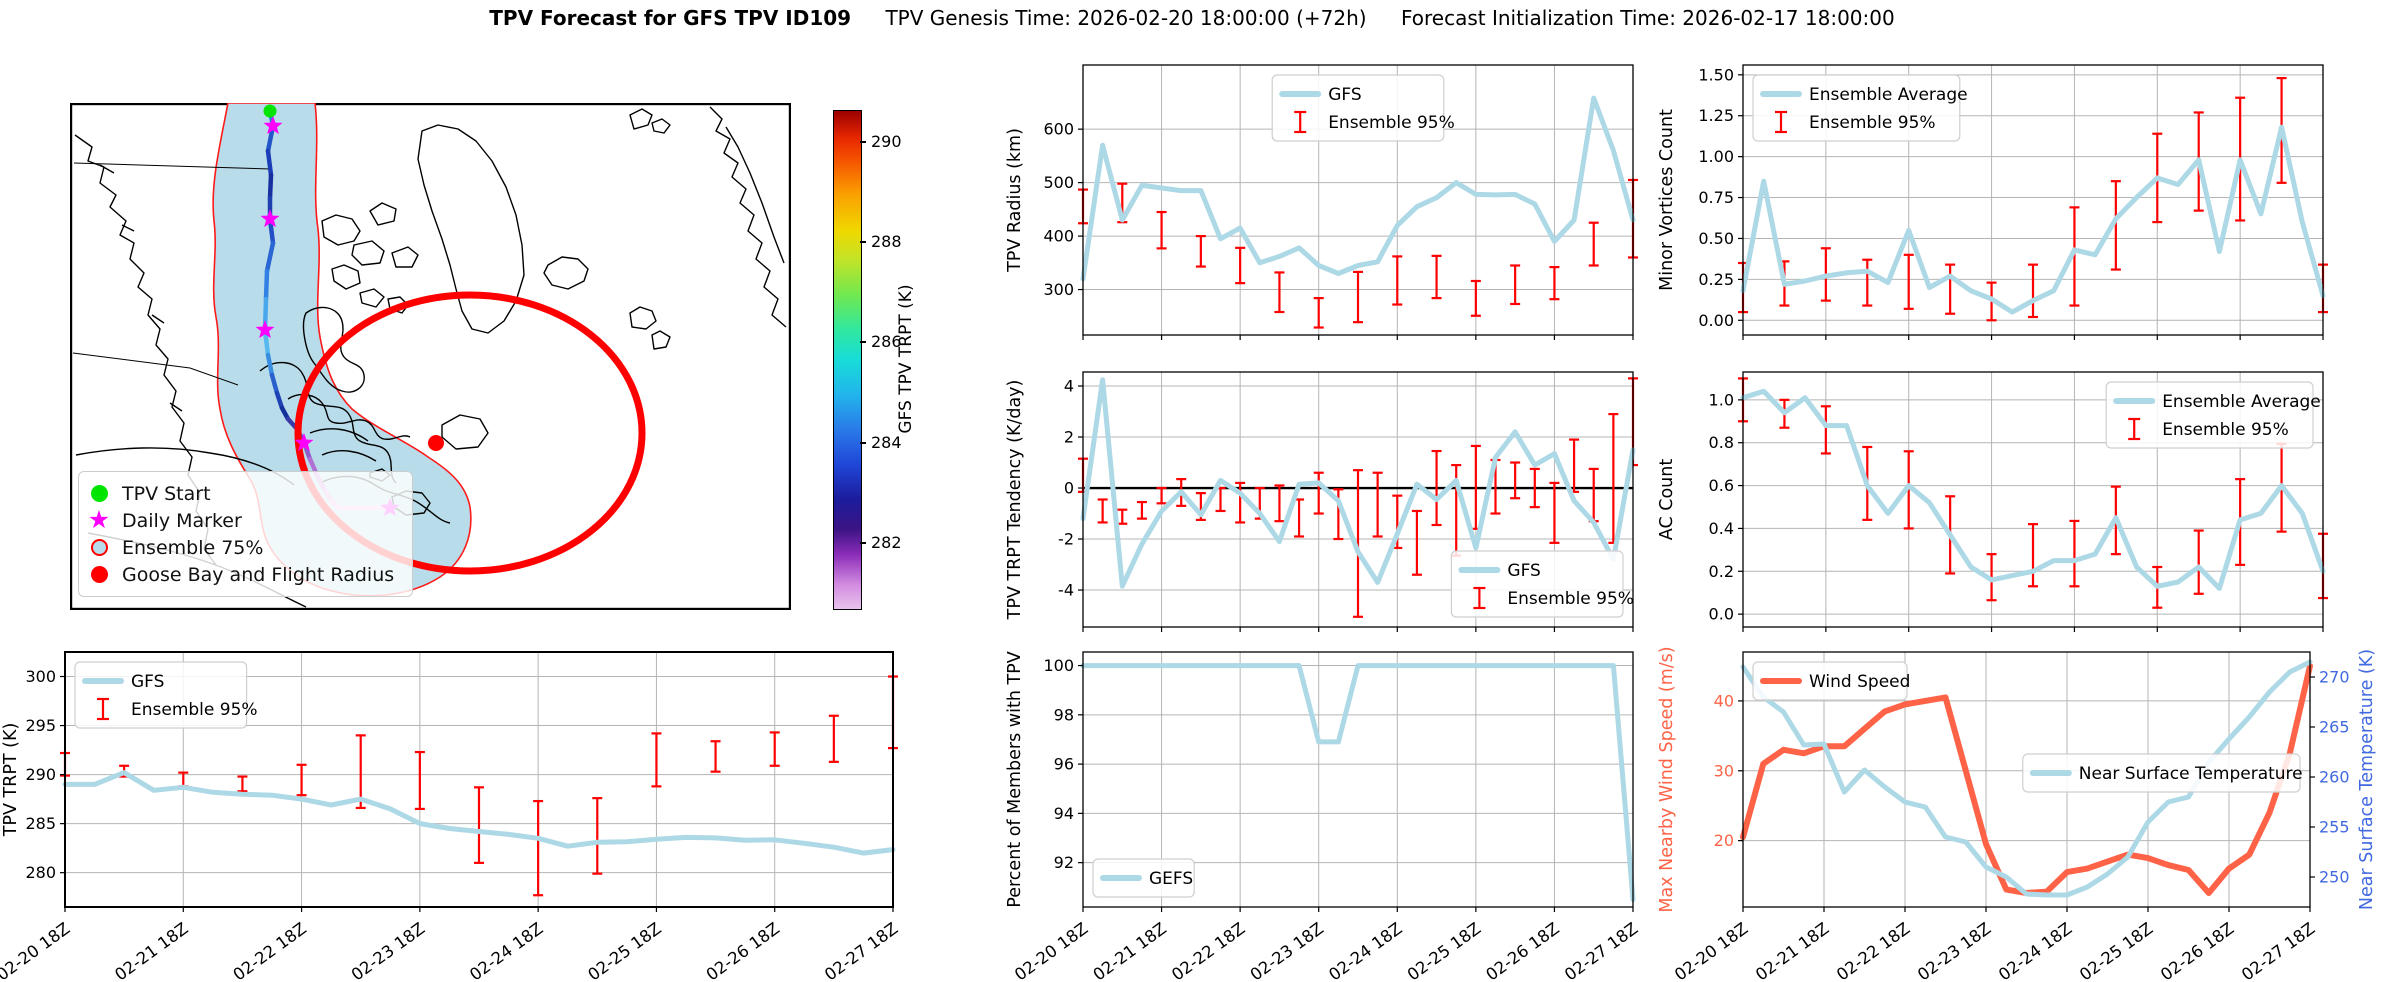 The width and height of the screenshot is (2384, 982). I want to click on legend-entry-label: Wind Speed, so click(1859, 682).